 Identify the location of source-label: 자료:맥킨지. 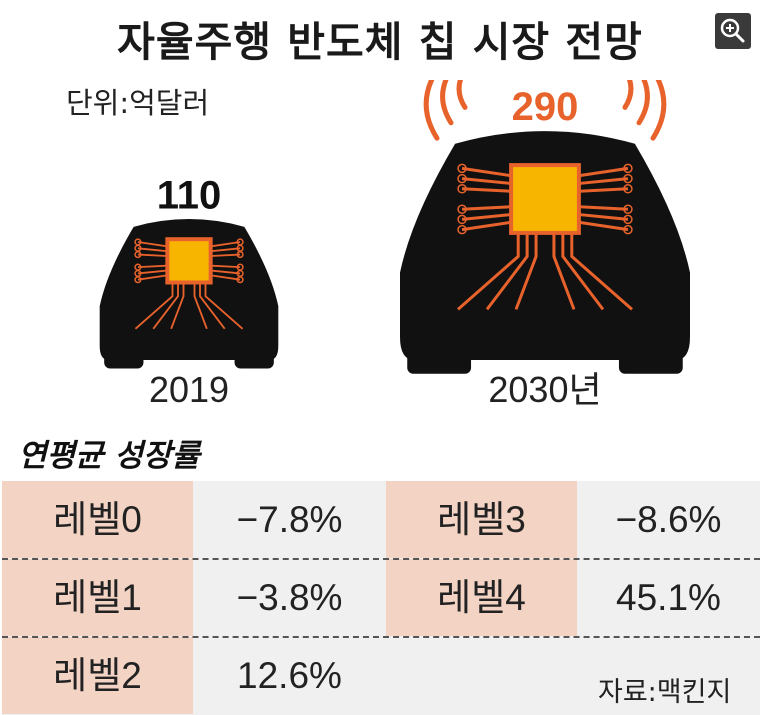
(665, 692).